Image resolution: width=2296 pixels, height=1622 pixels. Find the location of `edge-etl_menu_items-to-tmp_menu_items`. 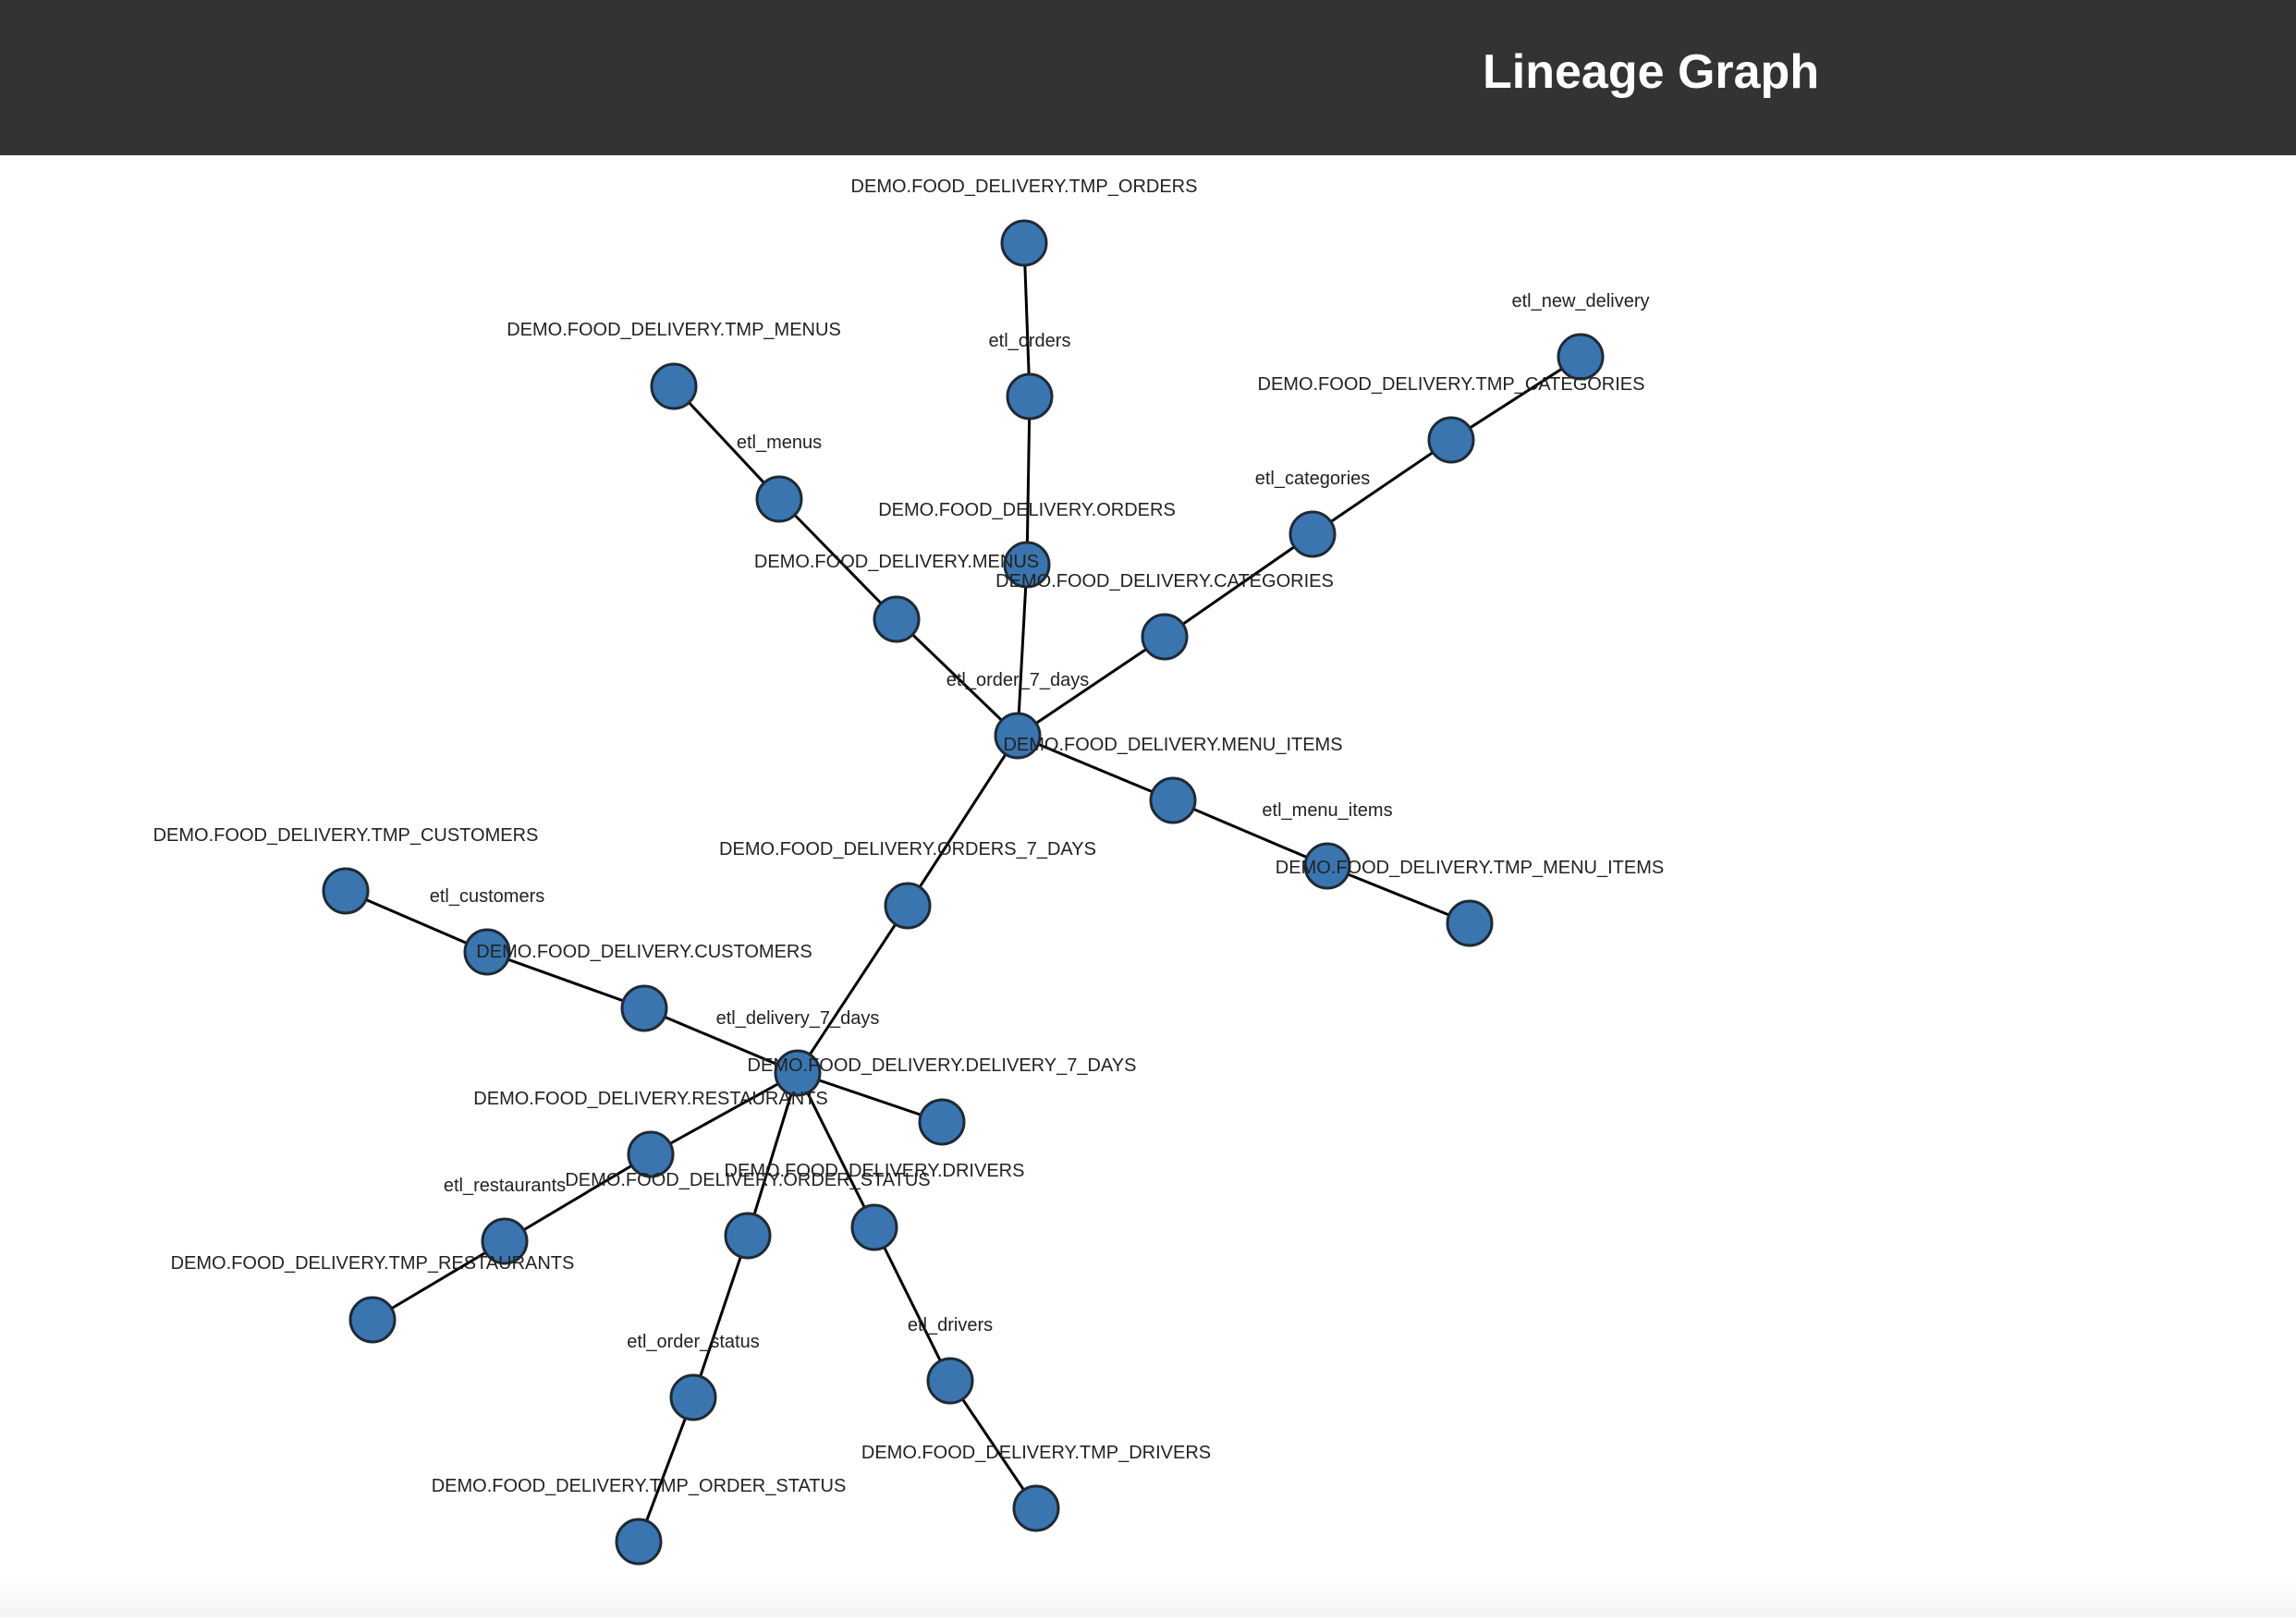

edge-etl_menu_items-to-tmp_menu_items is located at coordinates (1399, 895).